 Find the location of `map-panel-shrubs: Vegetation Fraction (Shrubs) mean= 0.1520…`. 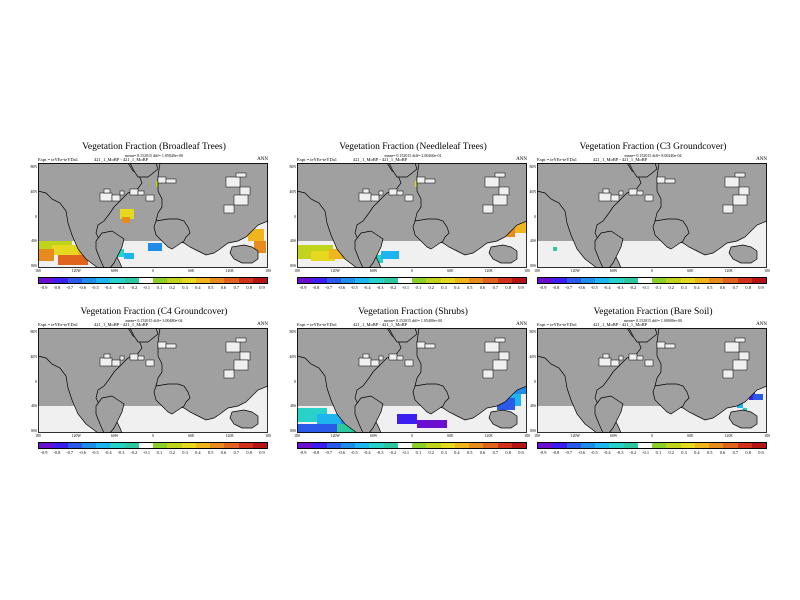

map-panel-shrubs: Vegetation Fraction (Shrubs) mean= 0.1520… is located at coordinates (409, 382).